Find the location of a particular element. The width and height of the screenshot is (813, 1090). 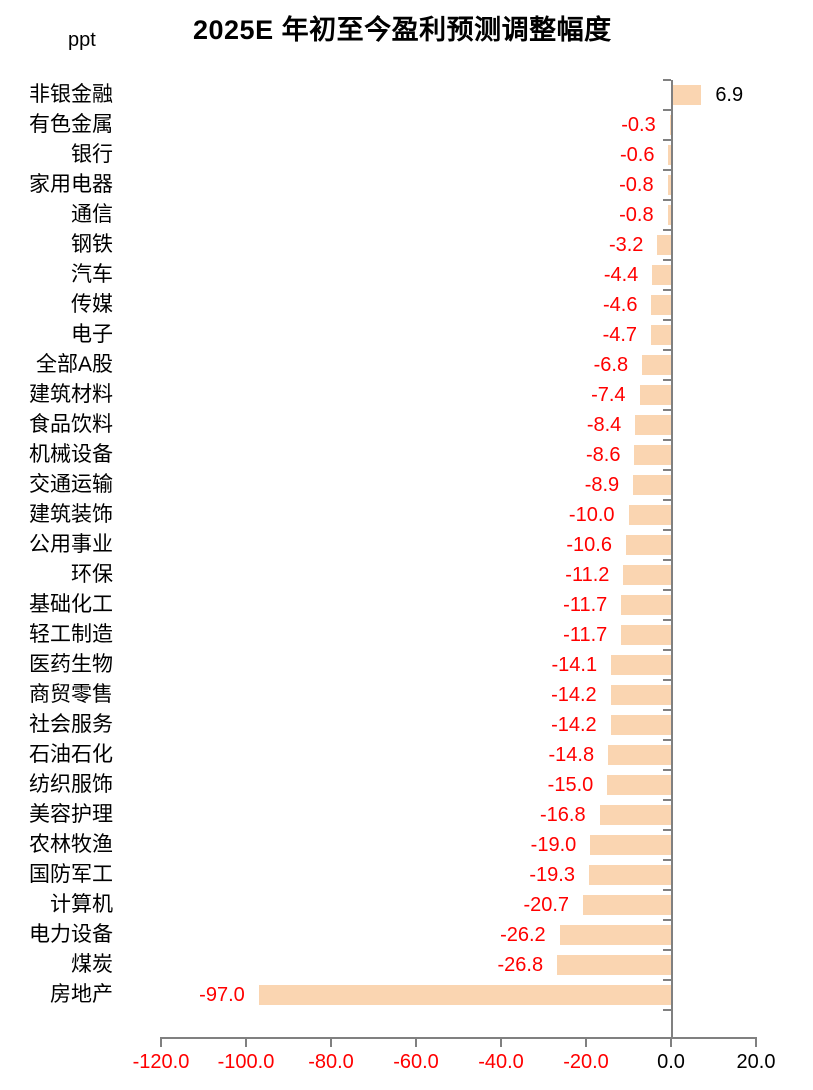

category-label: 非银金融 is located at coordinates (71, 94).